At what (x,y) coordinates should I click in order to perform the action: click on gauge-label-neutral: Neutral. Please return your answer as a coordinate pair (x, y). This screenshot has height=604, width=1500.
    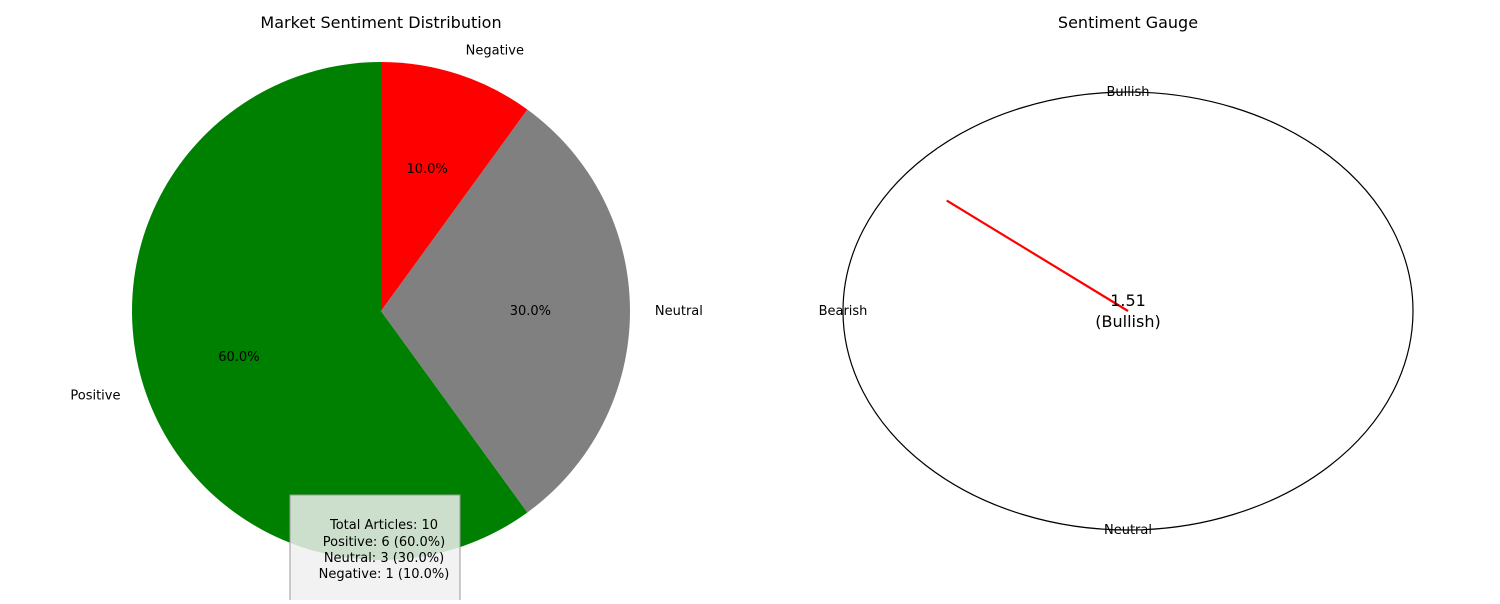
    Looking at the image, I should click on (1128, 530).